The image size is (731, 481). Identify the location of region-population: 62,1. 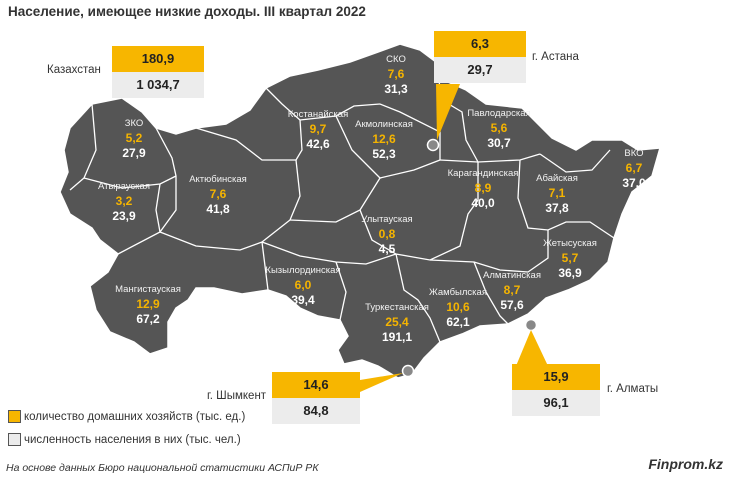
(458, 322).